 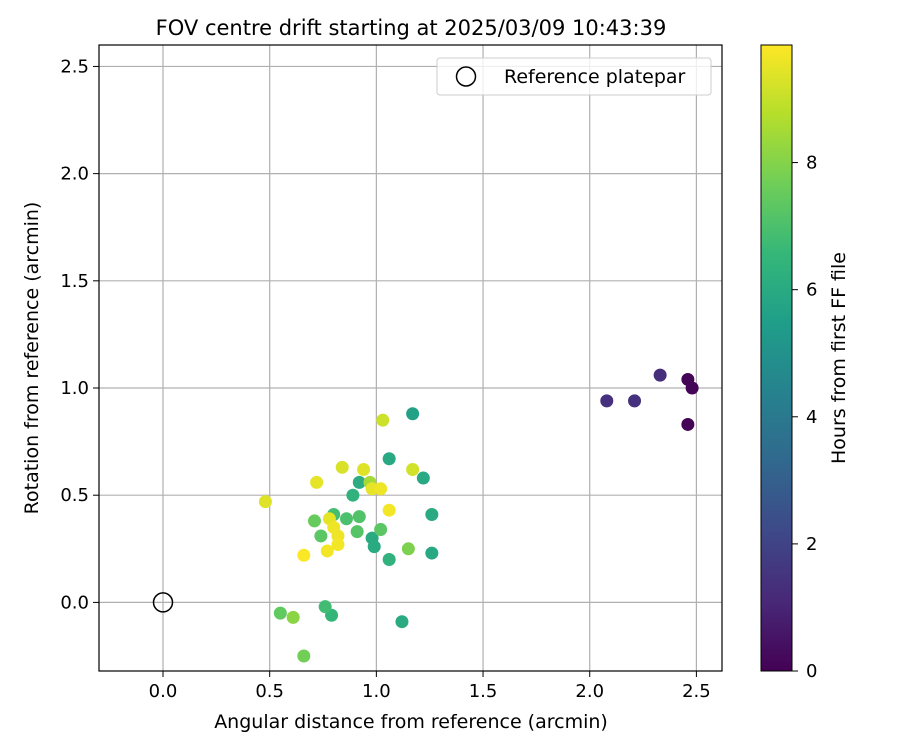 What do you see at coordinates (589, 691) in the screenshot?
I see `x-tick-label: 2.0` at bounding box center [589, 691].